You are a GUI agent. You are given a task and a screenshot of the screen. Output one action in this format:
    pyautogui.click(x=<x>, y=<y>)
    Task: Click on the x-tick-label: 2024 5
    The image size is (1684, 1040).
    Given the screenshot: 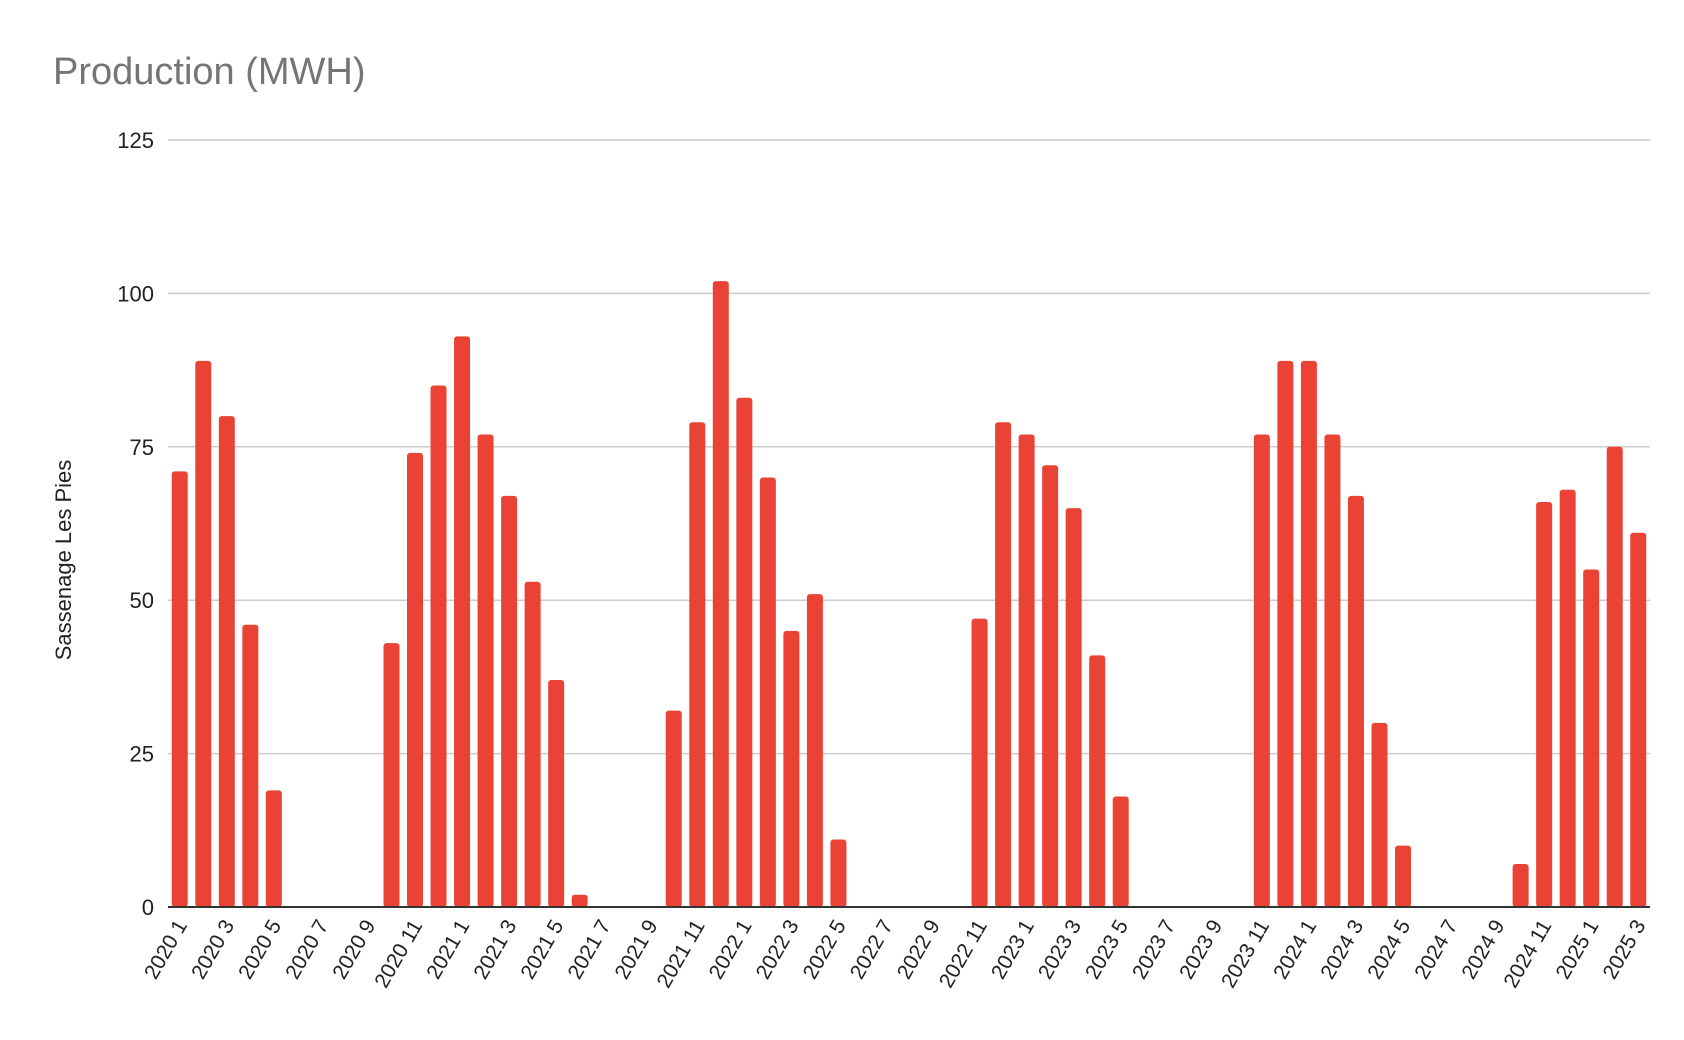 What is the action you would take?
    pyautogui.click(x=1389, y=949)
    